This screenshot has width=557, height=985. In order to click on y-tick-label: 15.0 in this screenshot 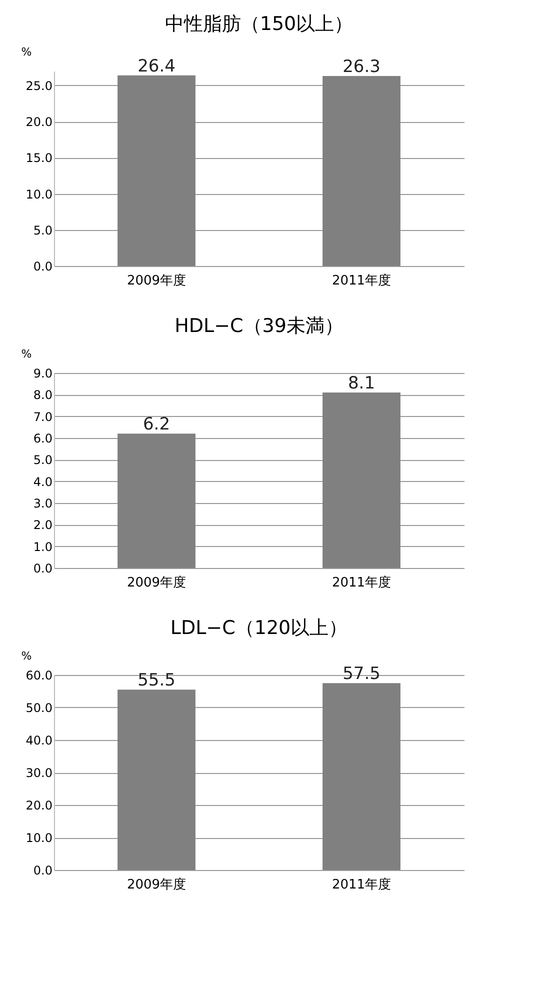, I will do `click(39, 158)`.